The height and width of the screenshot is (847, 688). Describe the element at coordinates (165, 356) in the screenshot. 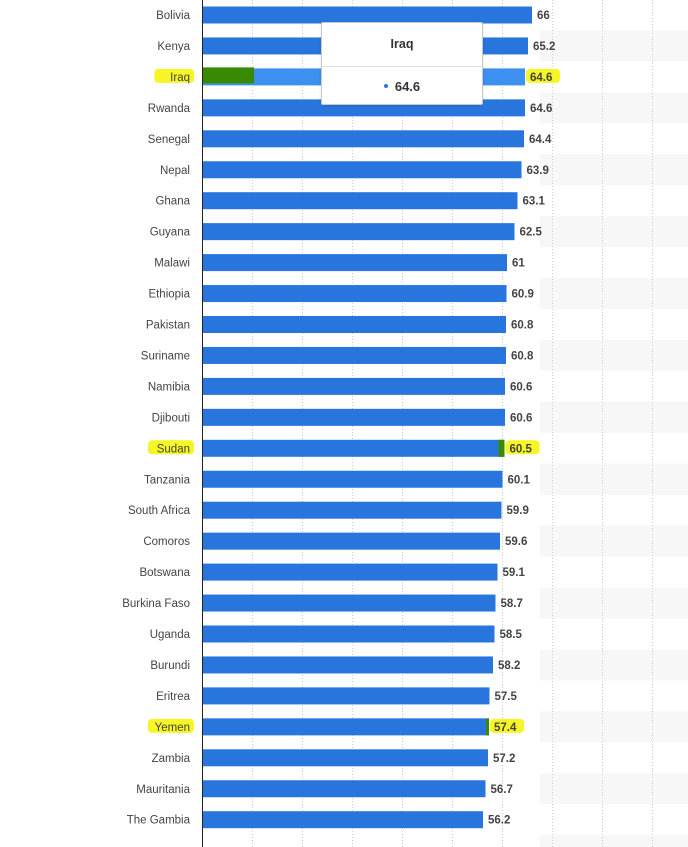

I see `category-label: Suriname` at that location.